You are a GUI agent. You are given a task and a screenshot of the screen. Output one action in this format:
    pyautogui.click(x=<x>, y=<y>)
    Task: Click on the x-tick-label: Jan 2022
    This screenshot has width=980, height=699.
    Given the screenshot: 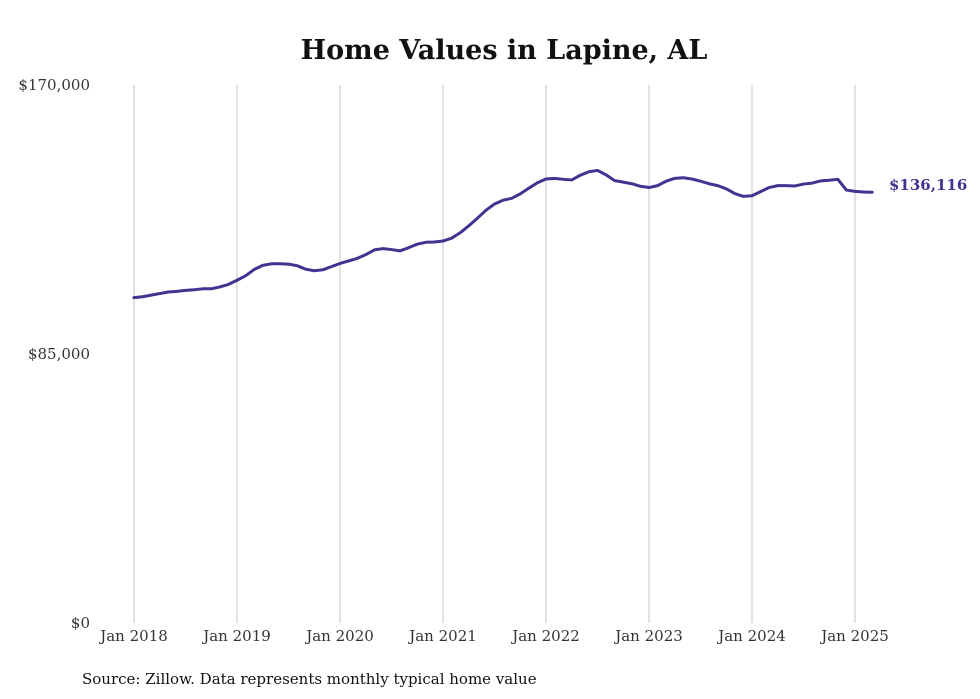 What is the action you would take?
    pyautogui.click(x=545, y=636)
    